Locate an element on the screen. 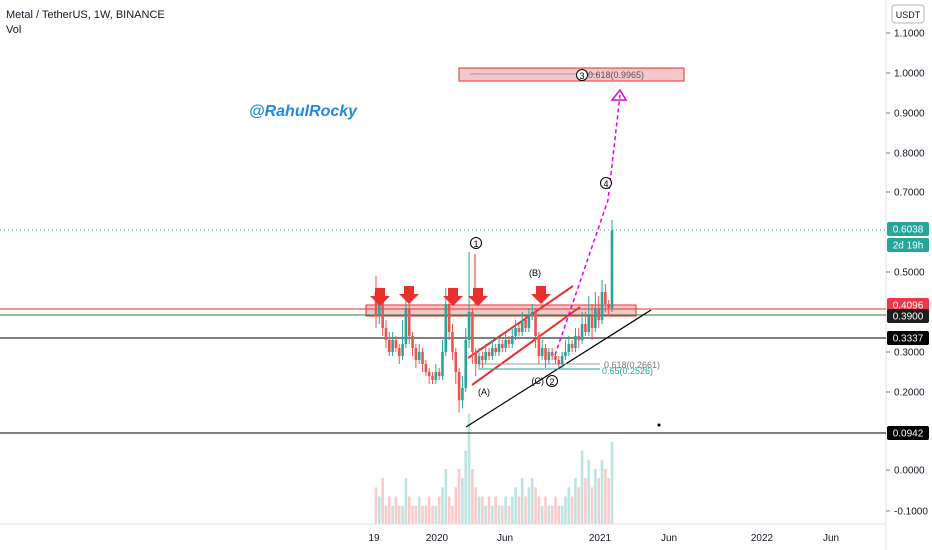 Image resolution: width=932 pixels, height=550 pixels. price-badge-label: 0.4096 is located at coordinates (908, 306).